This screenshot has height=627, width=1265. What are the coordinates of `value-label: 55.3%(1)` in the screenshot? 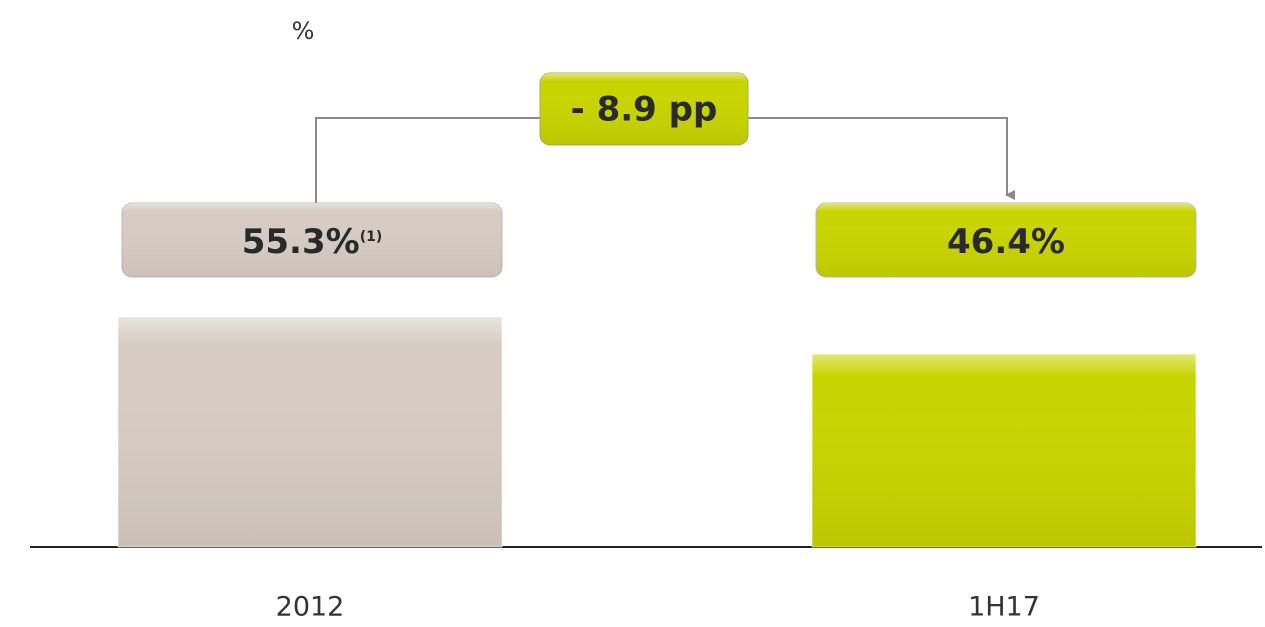 It's located at (312, 242).